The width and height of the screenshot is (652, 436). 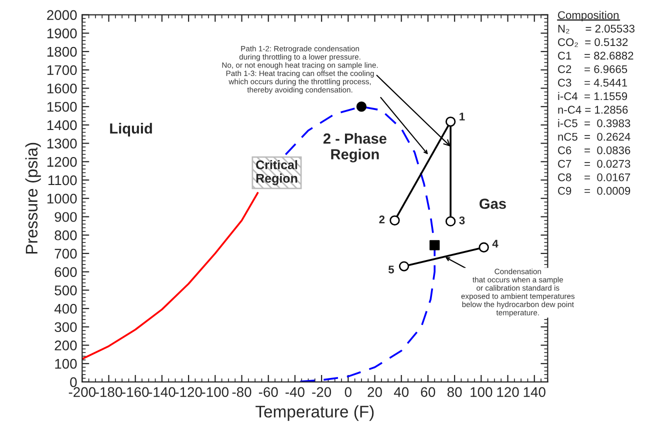 I want to click on text: C8 = 0.0167, so click(x=594, y=177).